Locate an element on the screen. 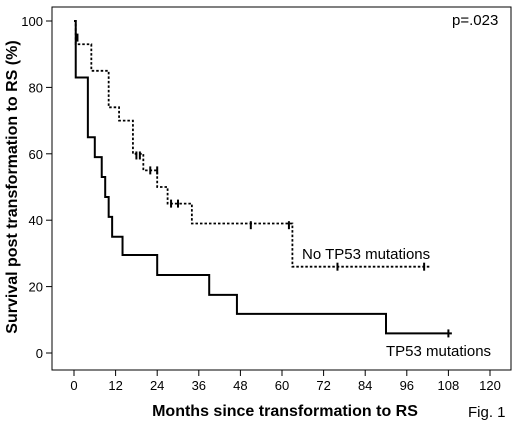 This screenshot has width=520, height=425. x-axis-title: Months since transformation to RS is located at coordinates (285, 411).